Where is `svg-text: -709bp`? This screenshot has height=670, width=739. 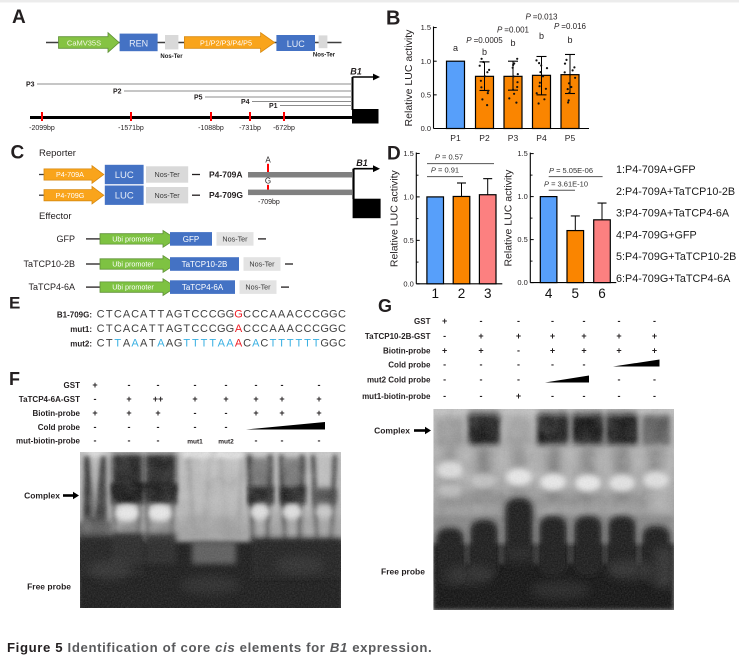 svg-text: -709bp is located at coordinates (269, 202).